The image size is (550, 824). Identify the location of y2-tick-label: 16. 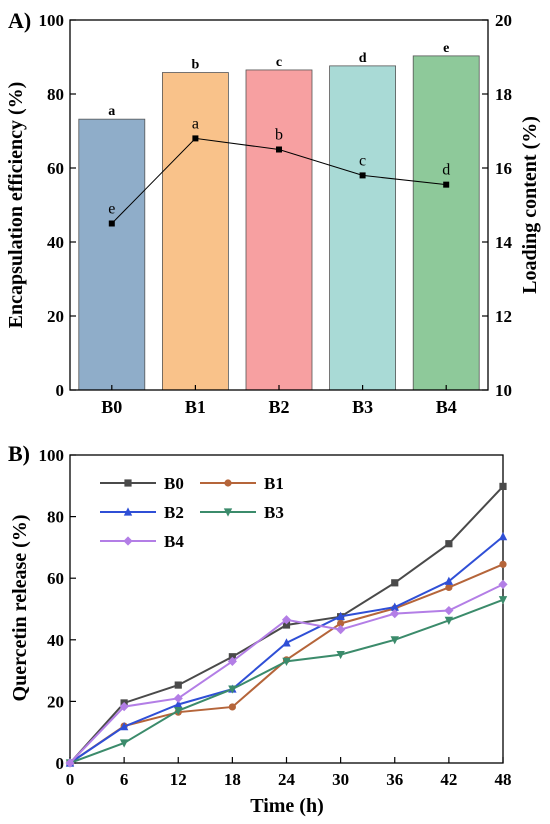
(503, 168).